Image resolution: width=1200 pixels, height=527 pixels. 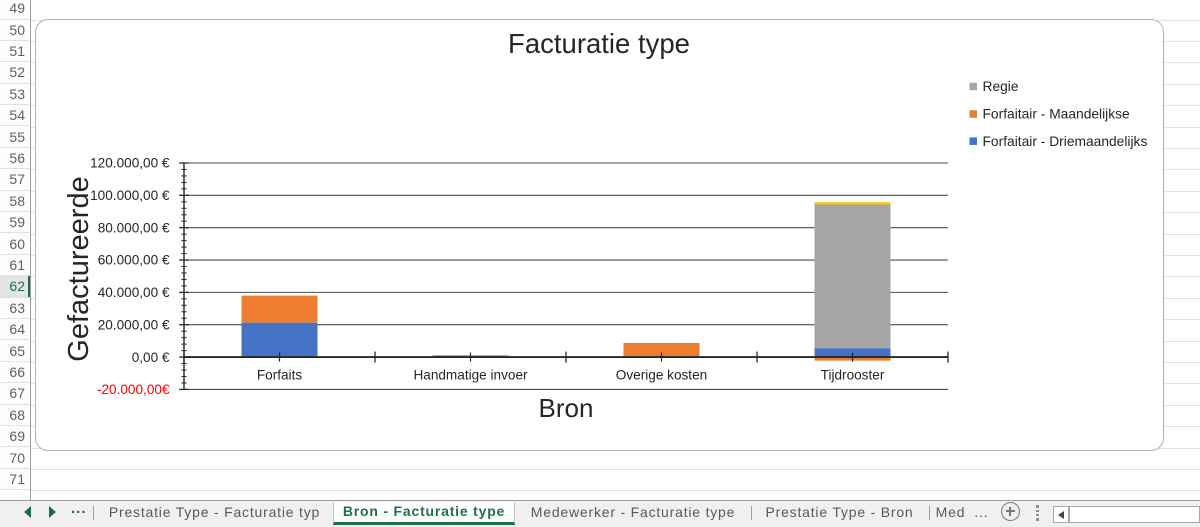 I want to click on hscroll-thumb, so click(x=1134, y=514).